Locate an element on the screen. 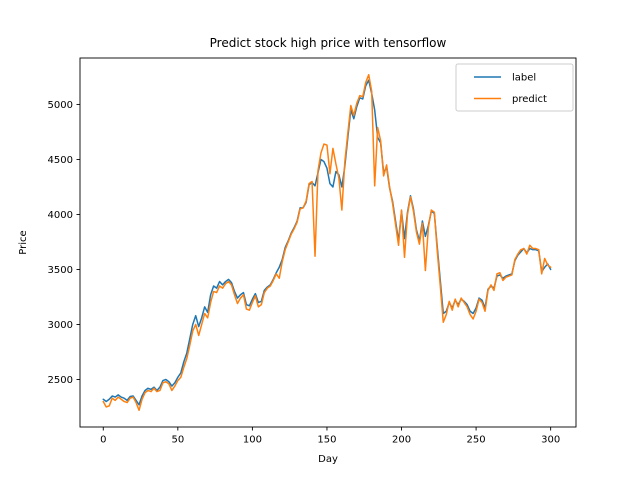 This screenshot has height=480, width=640. chart-title: Predict stock high price with tensorflow is located at coordinates (328, 43).